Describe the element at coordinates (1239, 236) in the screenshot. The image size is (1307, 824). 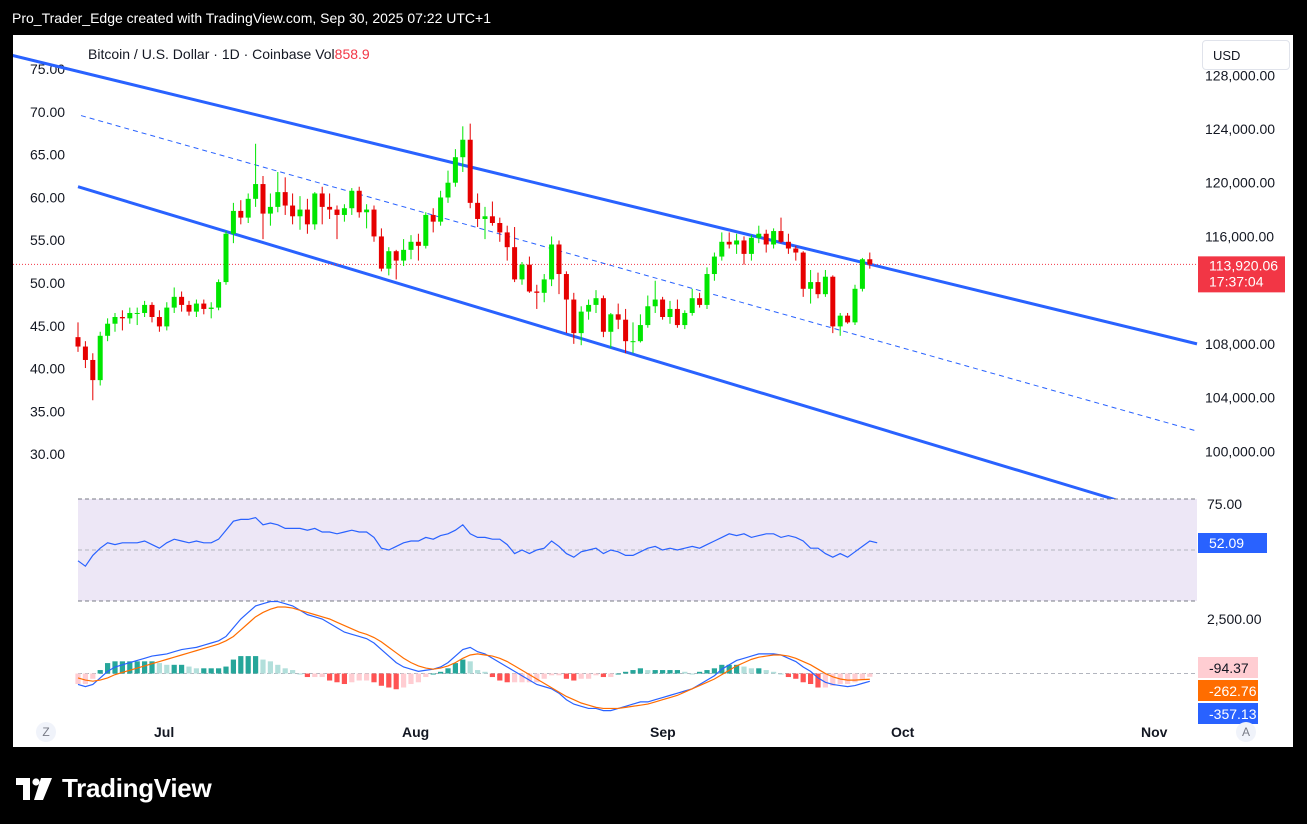
I see `price-tick-label: 116,000.00` at that location.